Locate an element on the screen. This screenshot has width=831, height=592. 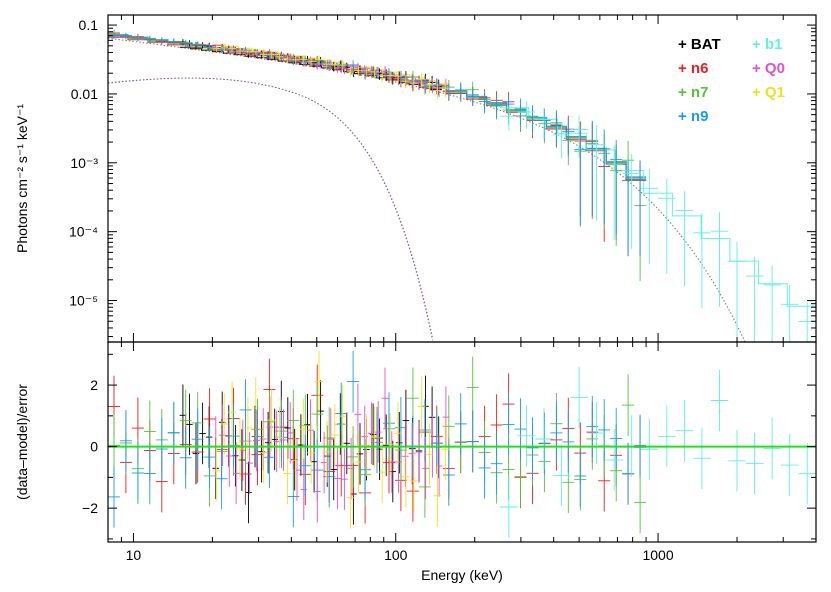
y-tick-label-top: 10⁻⁴ is located at coordinates (83, 232).